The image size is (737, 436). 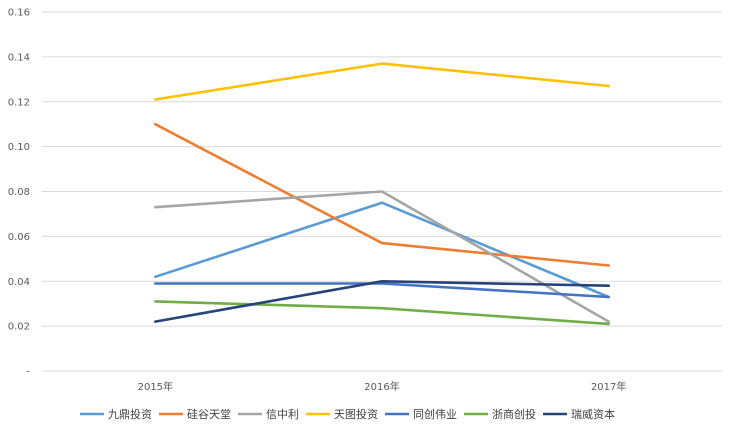 I want to click on legend-item: 瑞威资本, so click(x=579, y=414).